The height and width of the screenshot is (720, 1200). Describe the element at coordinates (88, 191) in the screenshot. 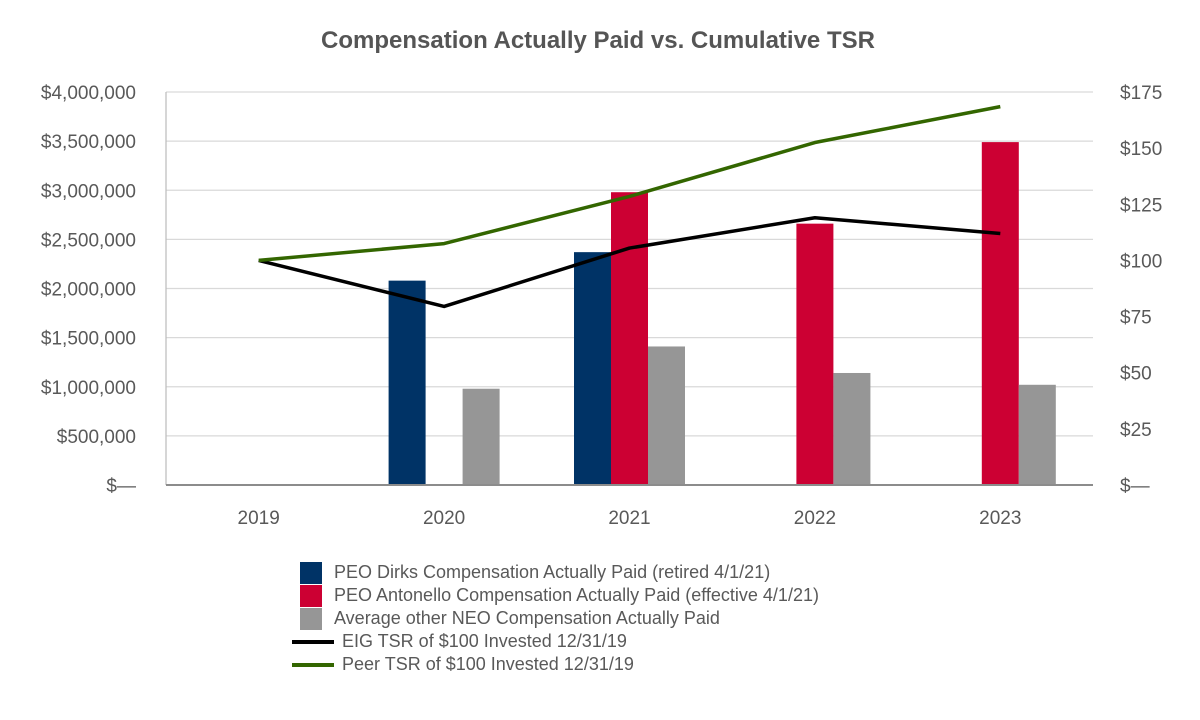

I see `y-left-tick-label: $3,000,000` at that location.